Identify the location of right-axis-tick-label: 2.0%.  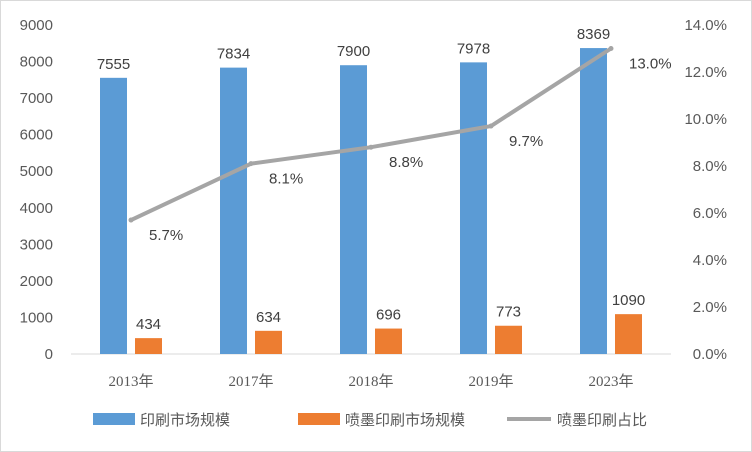
(710, 307).